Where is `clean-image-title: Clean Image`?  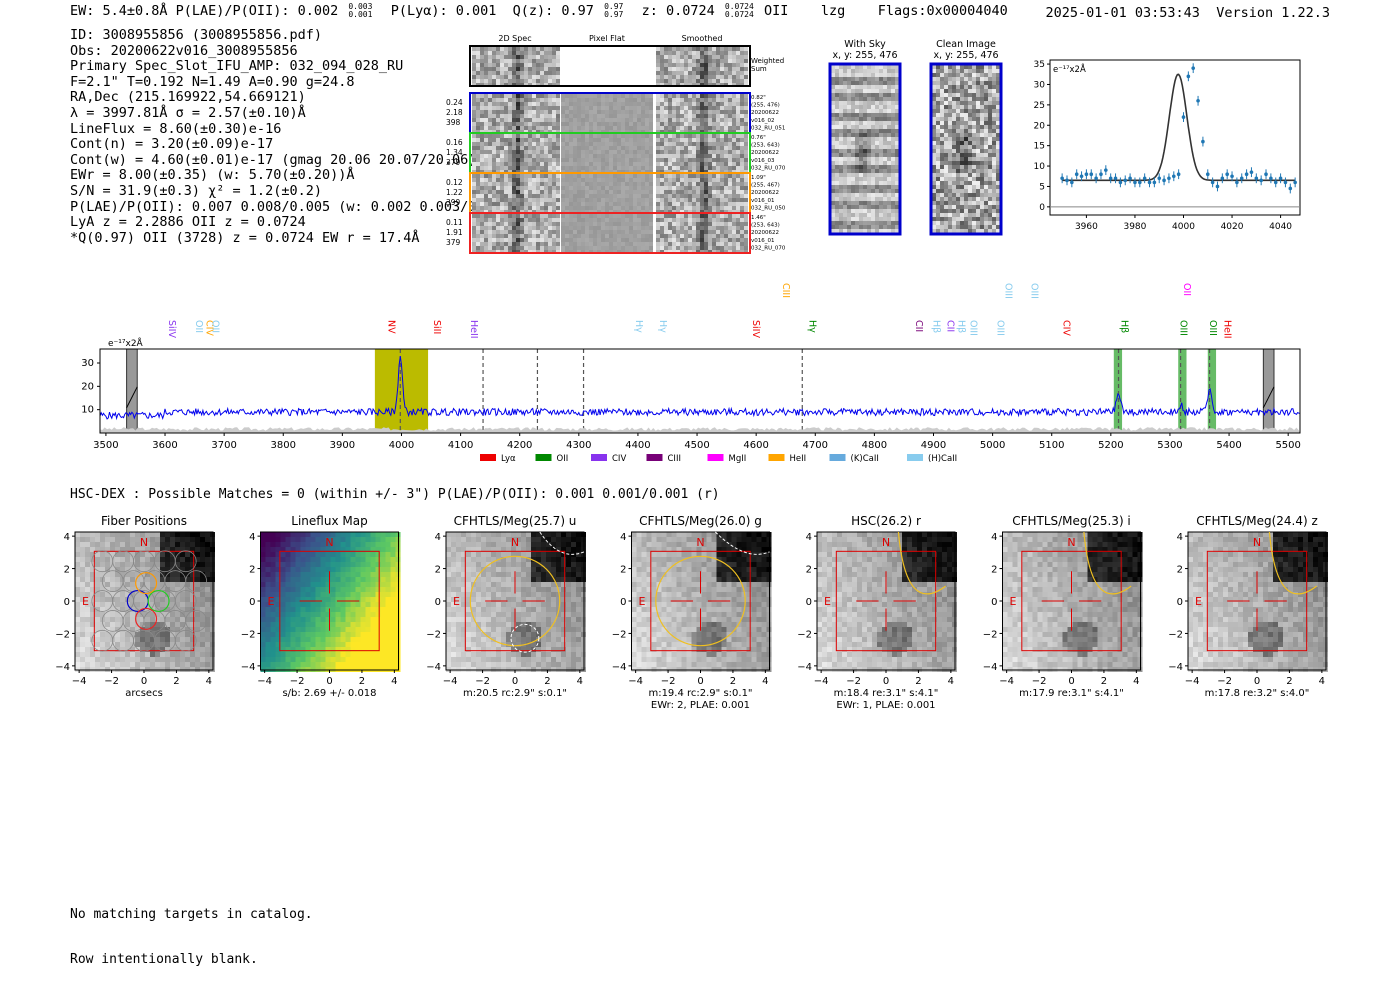 clean-image-title: Clean Image is located at coordinates (966, 44).